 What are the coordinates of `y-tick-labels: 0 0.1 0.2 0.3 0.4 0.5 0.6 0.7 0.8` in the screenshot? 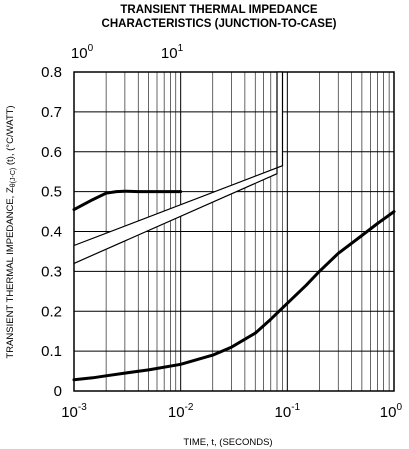 It's located at (51, 232).